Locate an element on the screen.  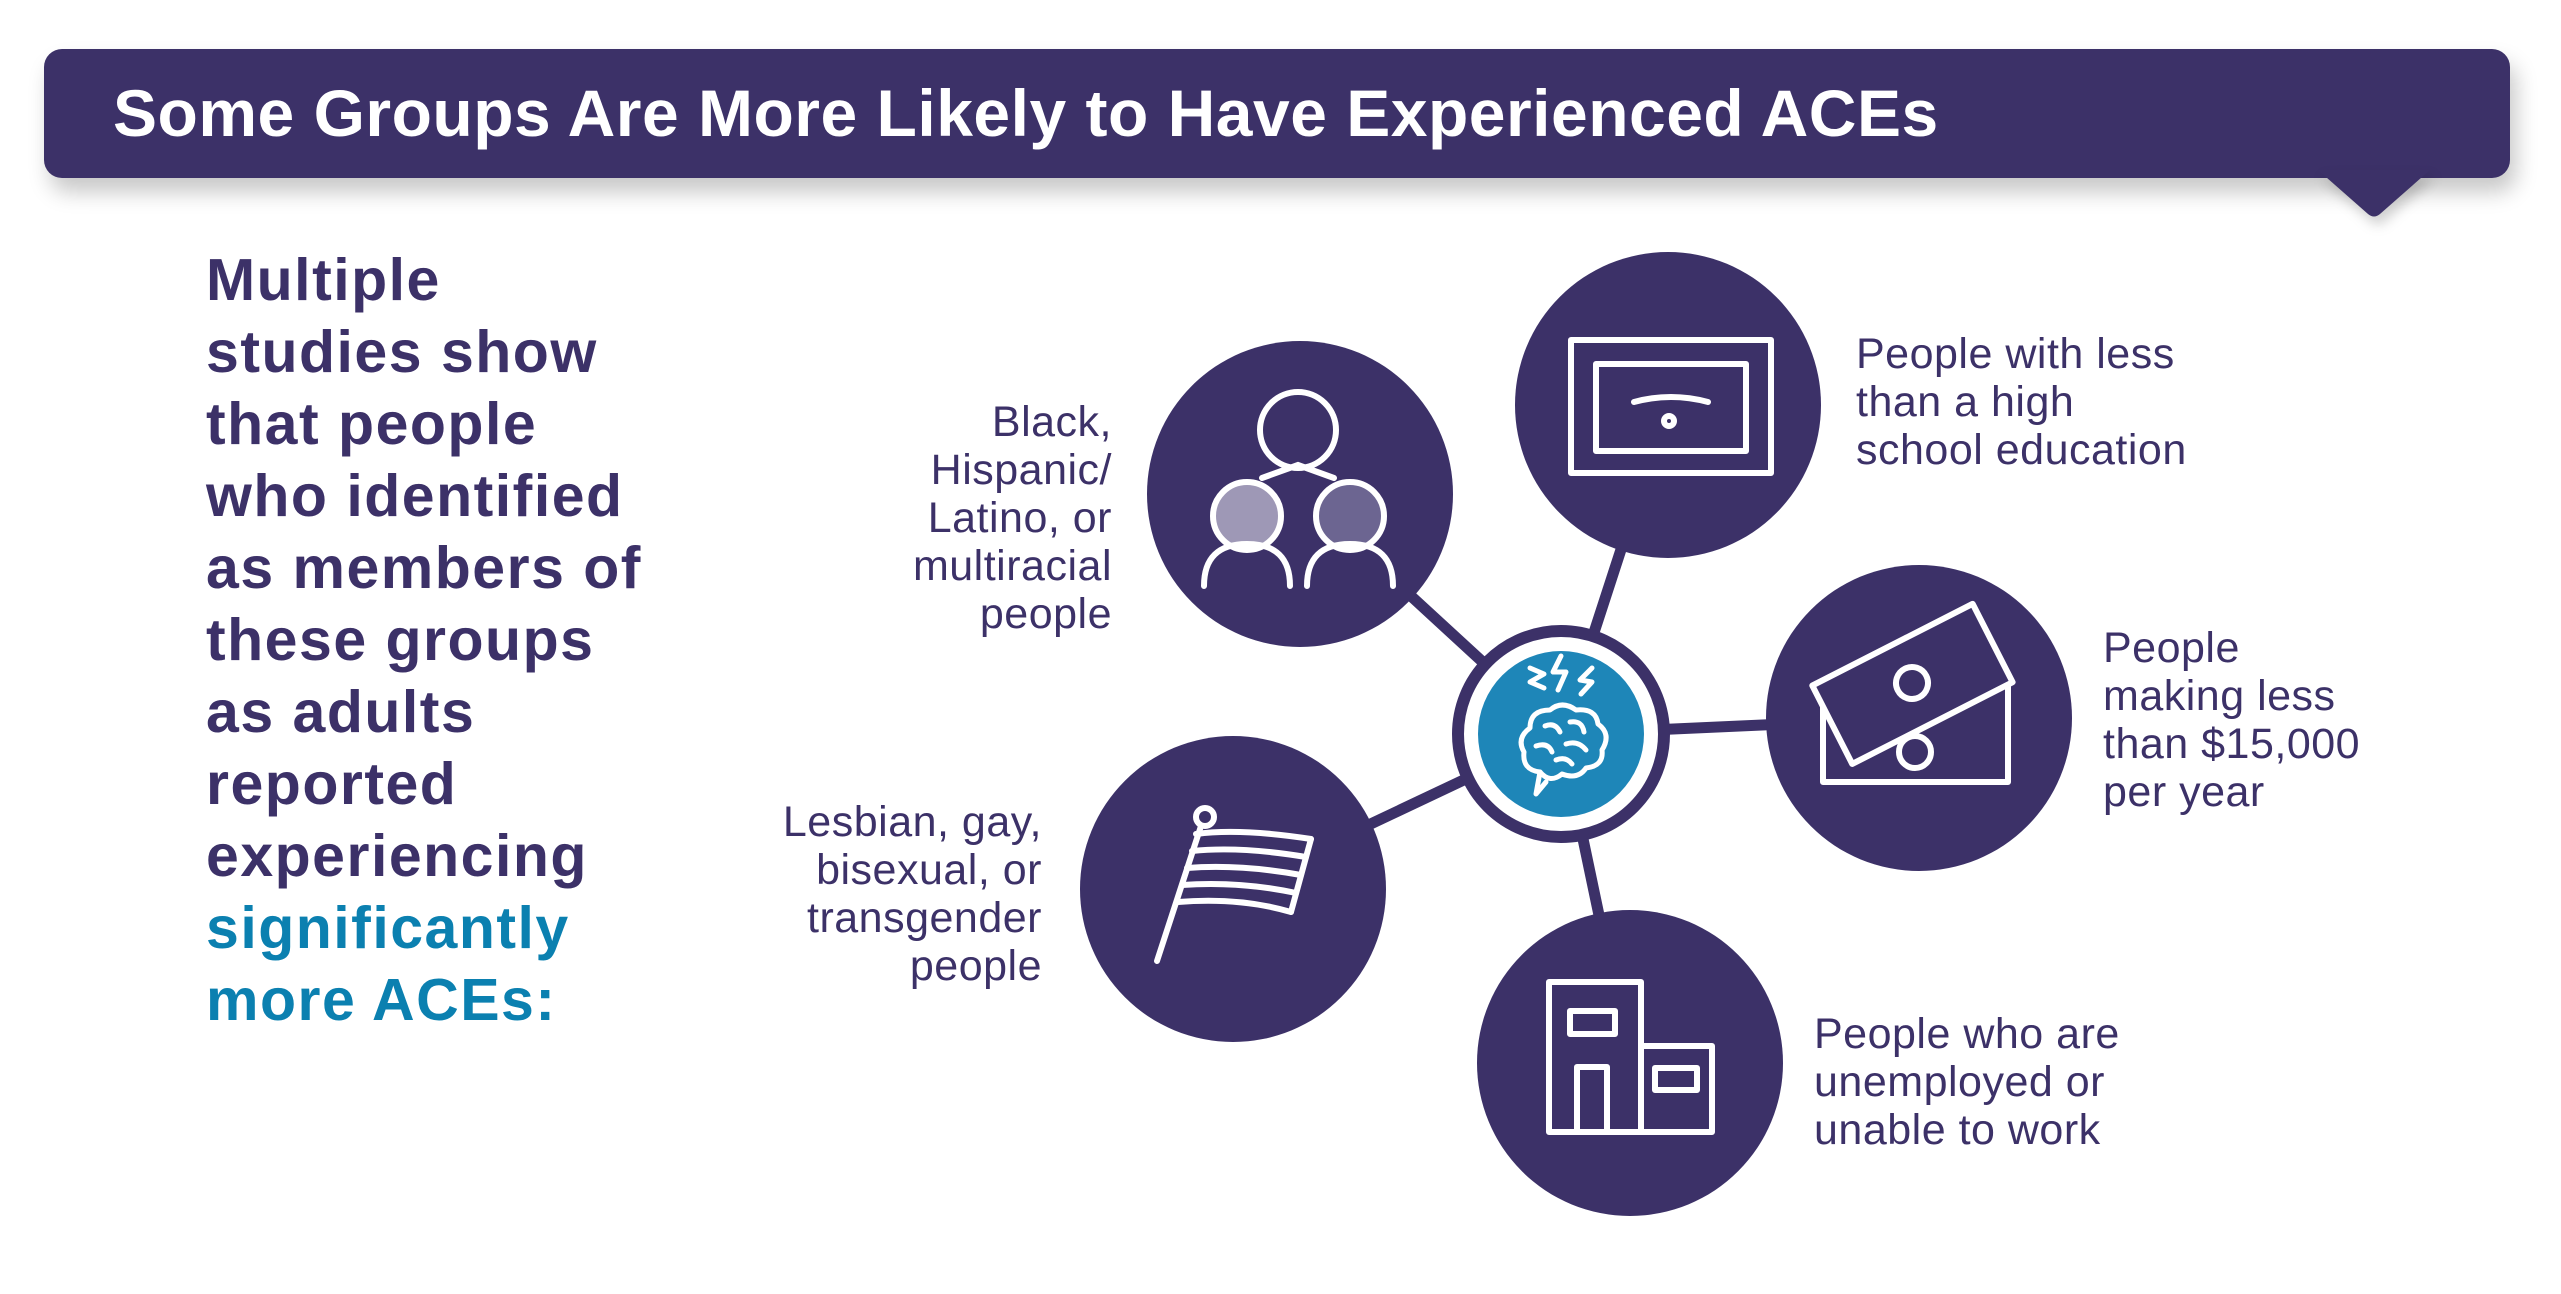
intro-line: as adults is located at coordinates (341, 712).